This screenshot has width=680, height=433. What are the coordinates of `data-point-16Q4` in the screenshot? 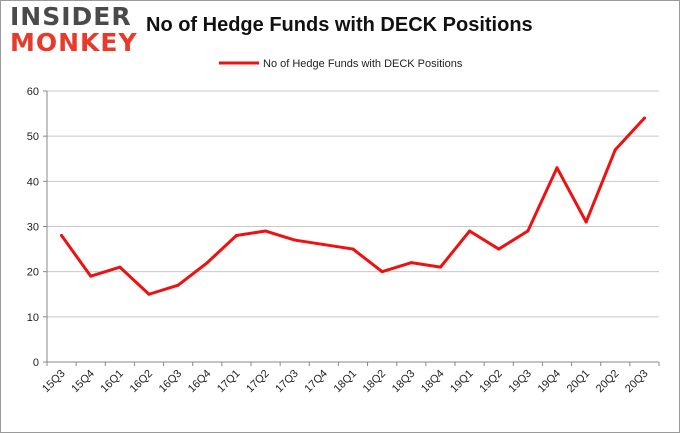 It's located at (207, 263).